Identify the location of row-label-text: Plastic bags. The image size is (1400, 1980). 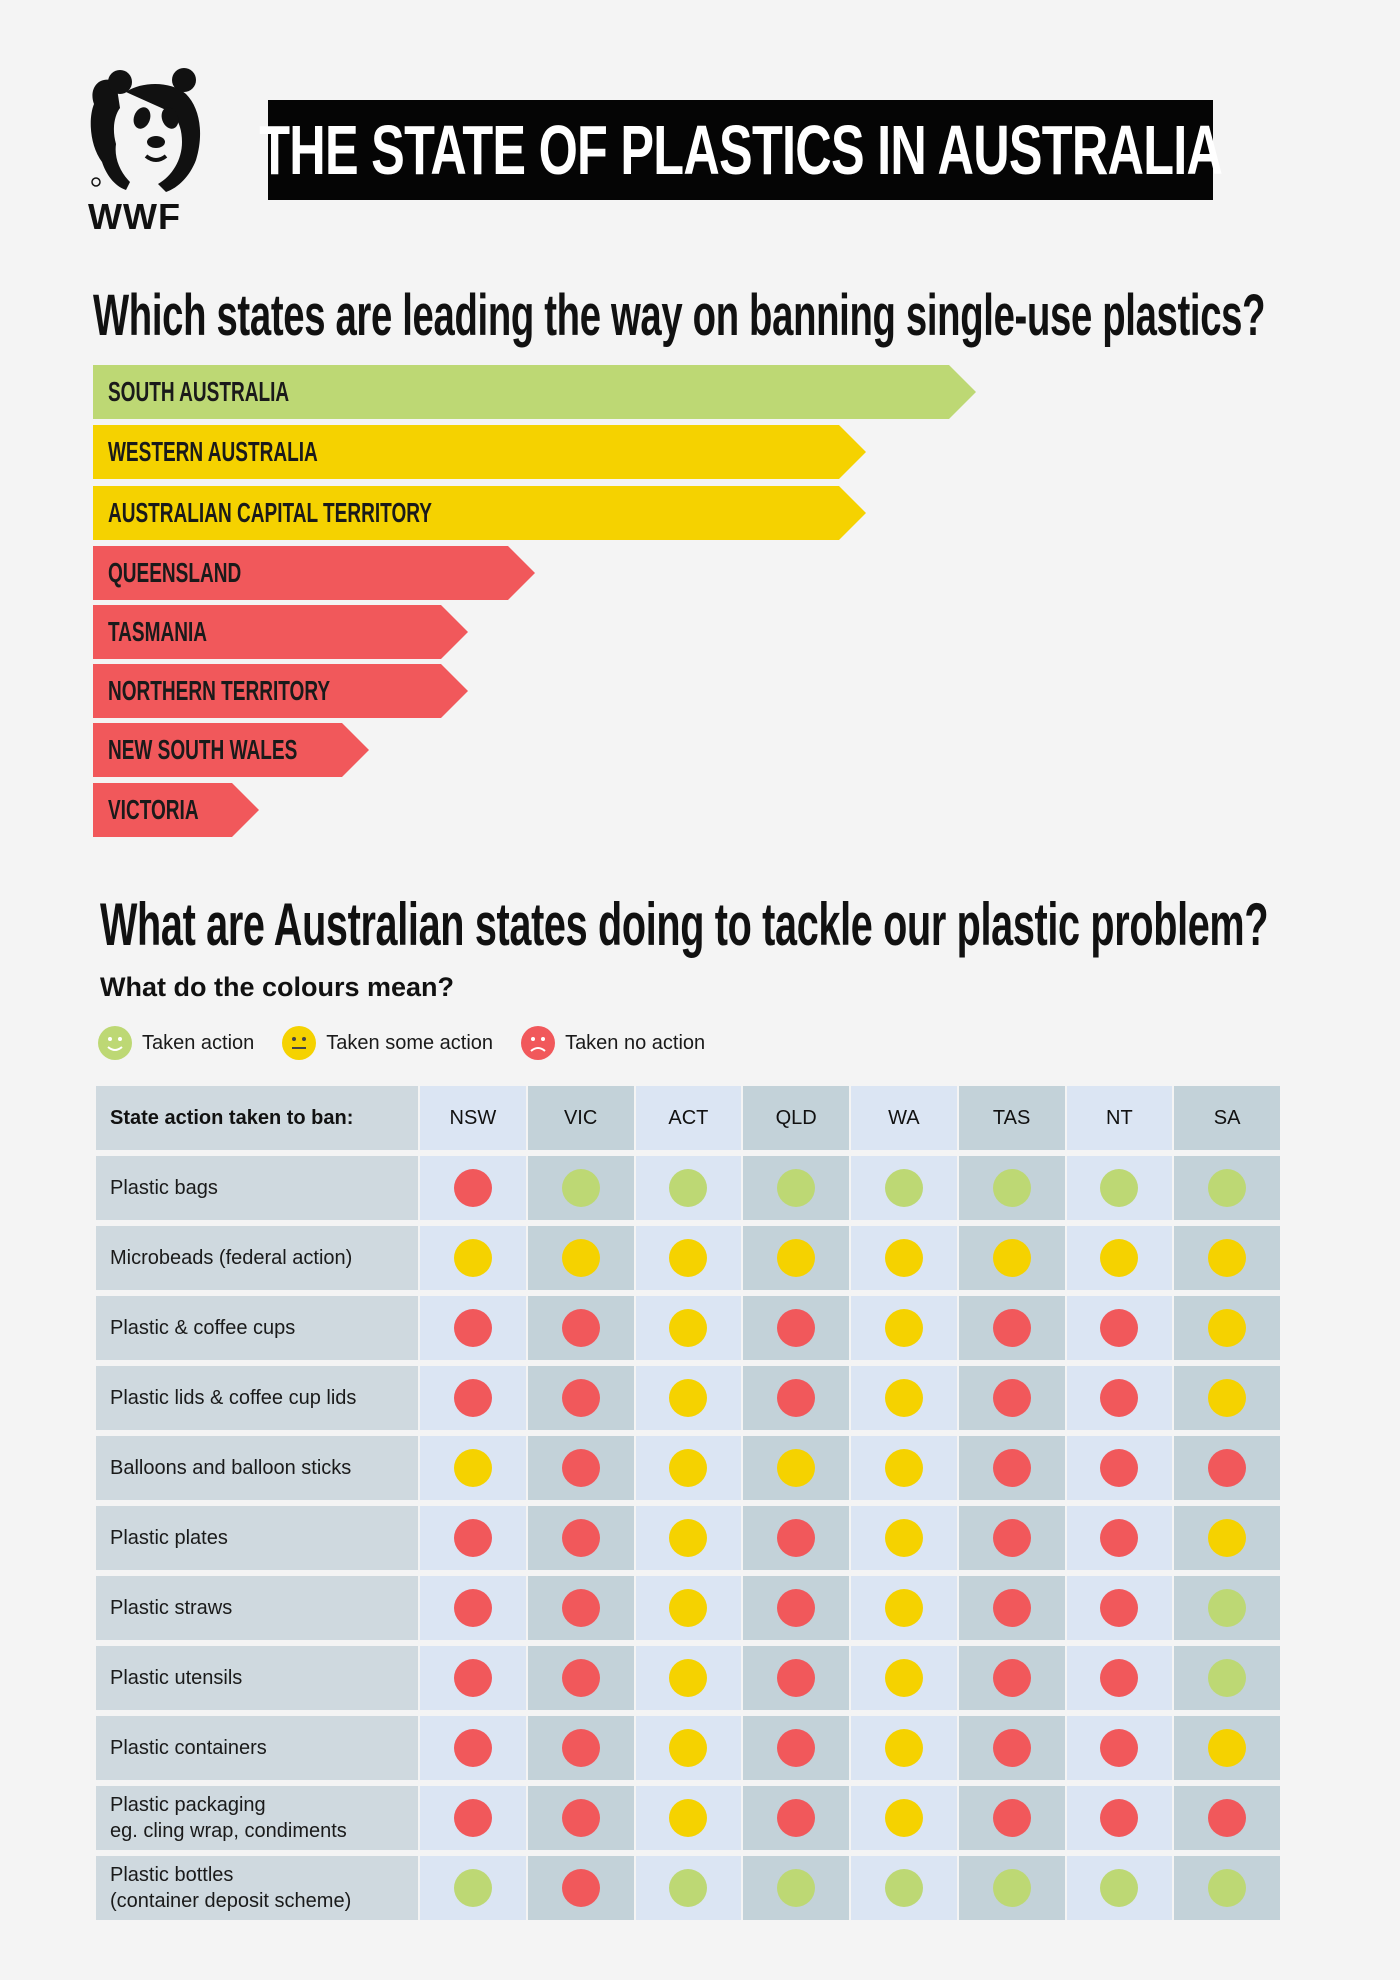
(164, 1188).